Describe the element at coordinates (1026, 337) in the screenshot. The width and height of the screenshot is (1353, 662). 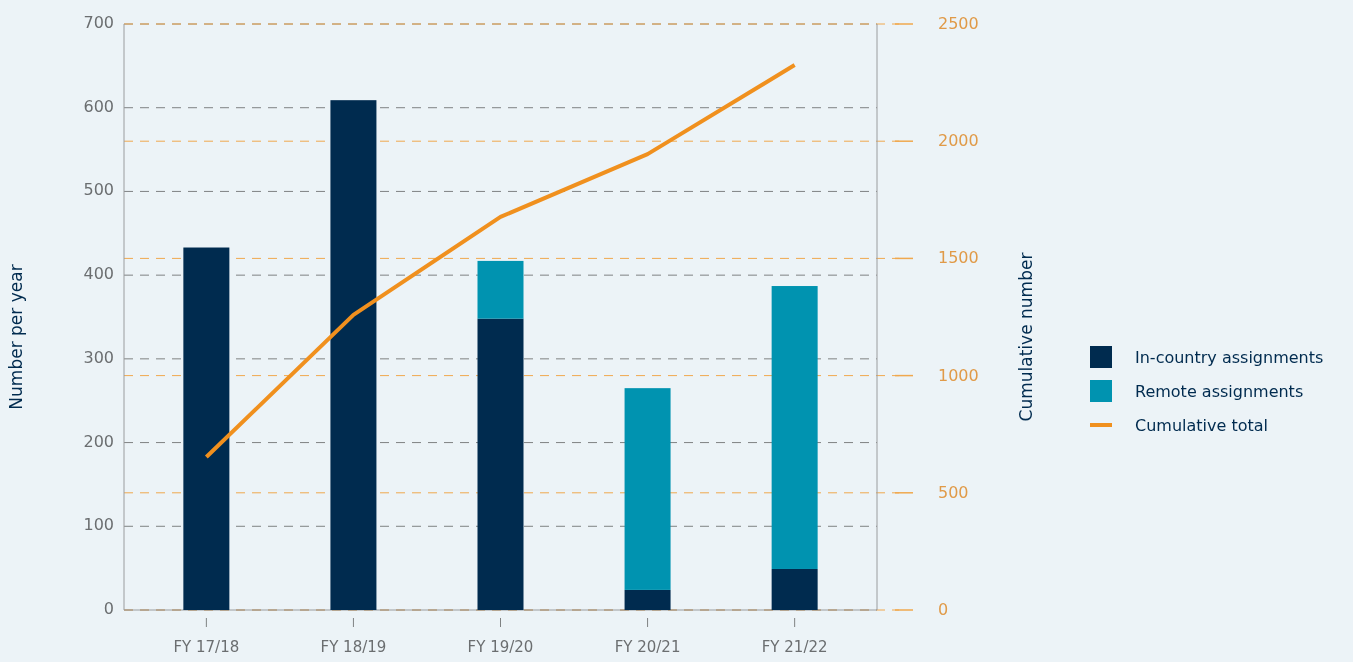
I see `y2-axis-title: Cumulative number` at that location.